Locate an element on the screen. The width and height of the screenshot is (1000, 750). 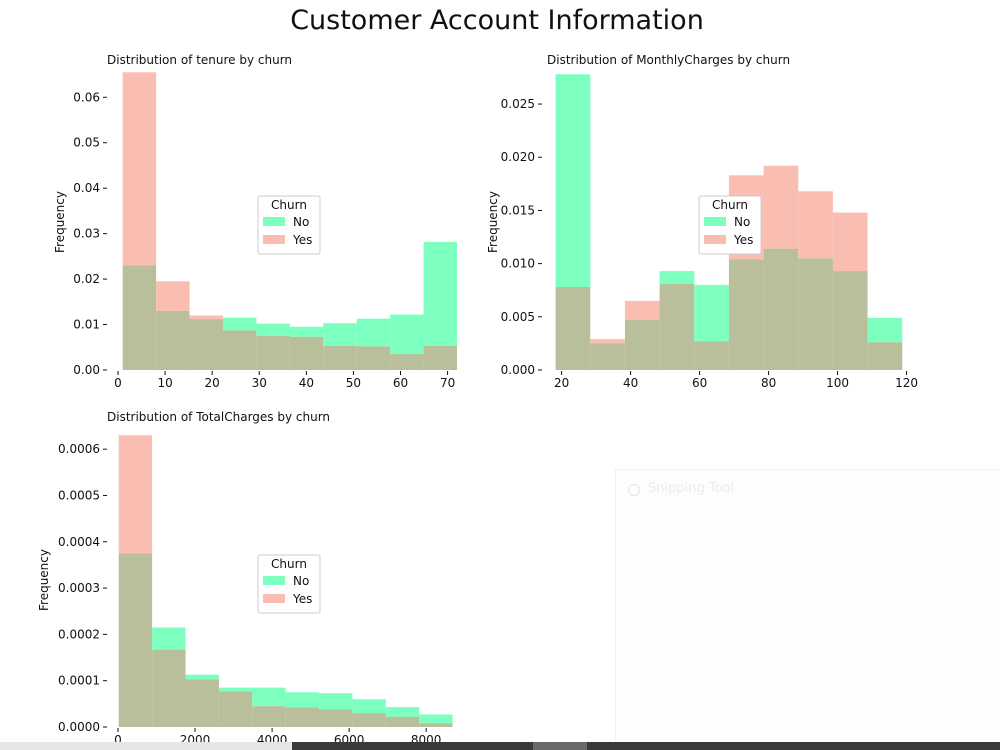
y-tick-label: 0.015 is located at coordinates (518, 210).